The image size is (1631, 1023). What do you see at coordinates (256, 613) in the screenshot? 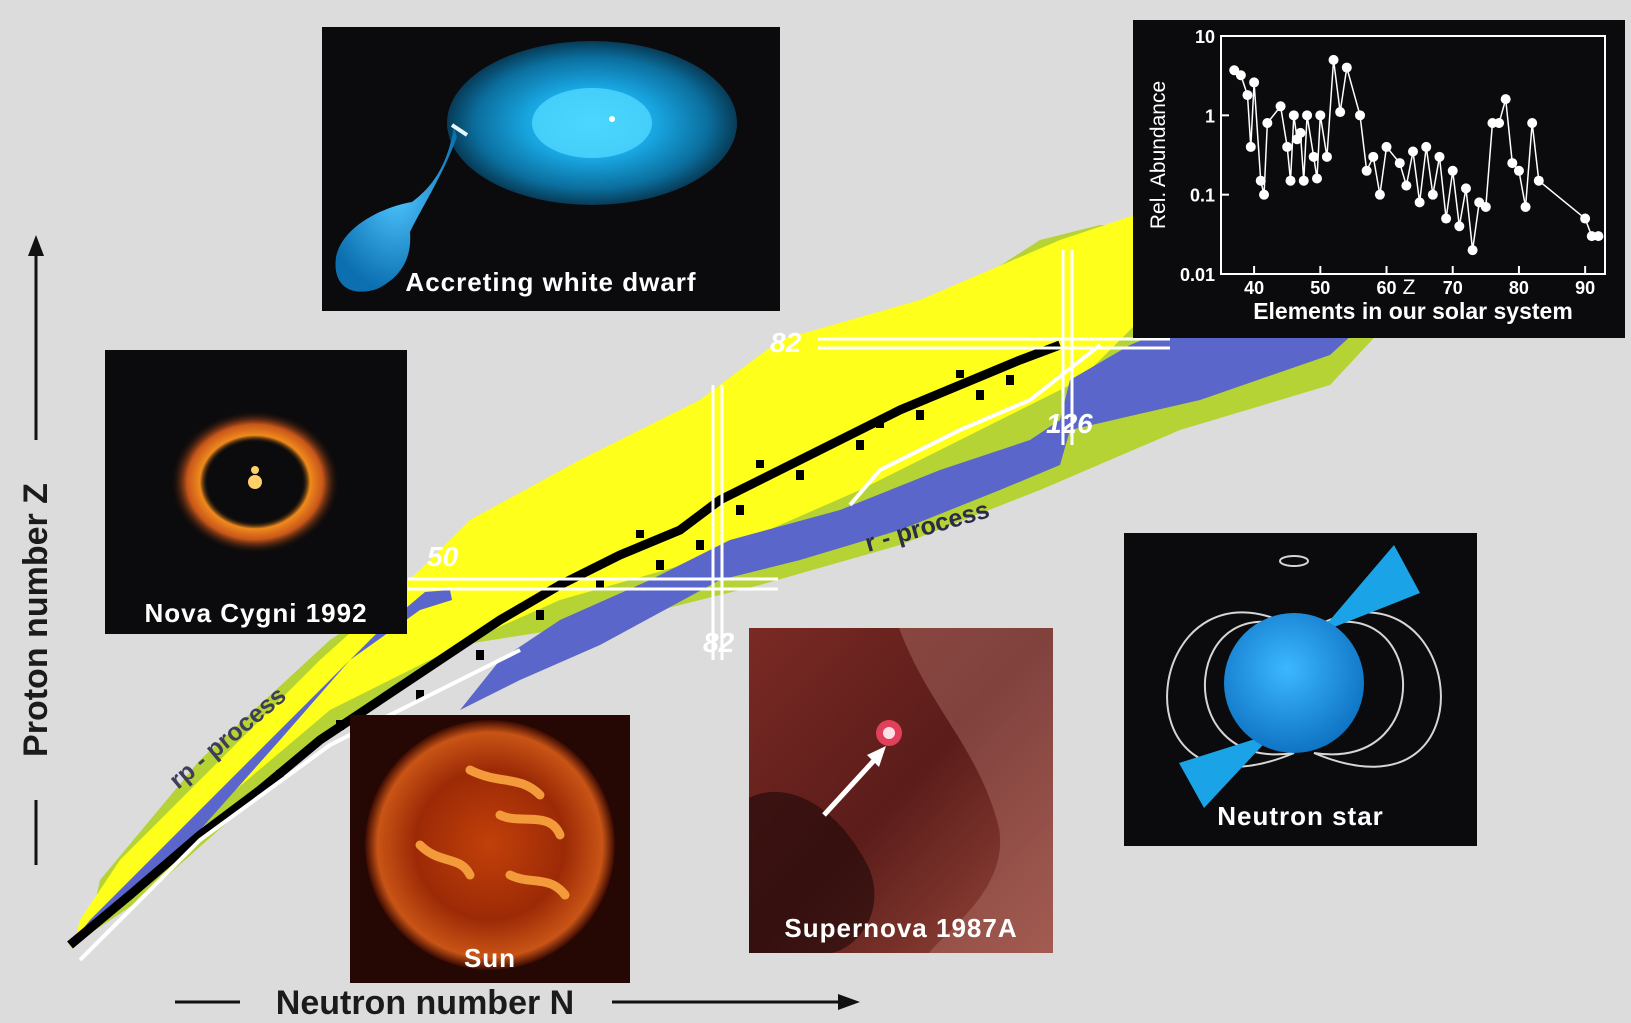
I see `nova-cygni-caption: Nova Cygni 1992` at bounding box center [256, 613].